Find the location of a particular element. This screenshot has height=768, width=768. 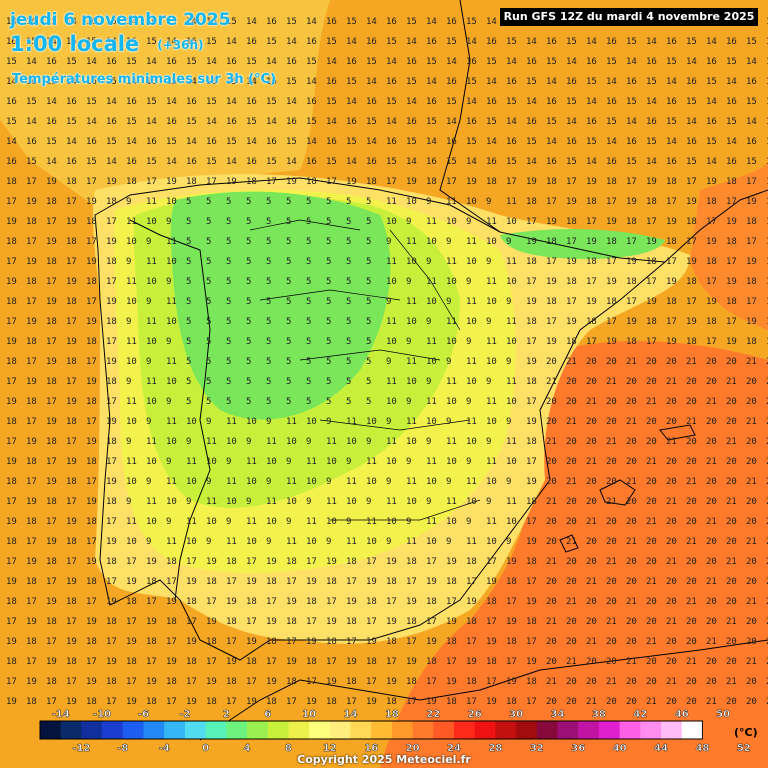

legend-bottom-label: 44 is located at coordinates (661, 748).